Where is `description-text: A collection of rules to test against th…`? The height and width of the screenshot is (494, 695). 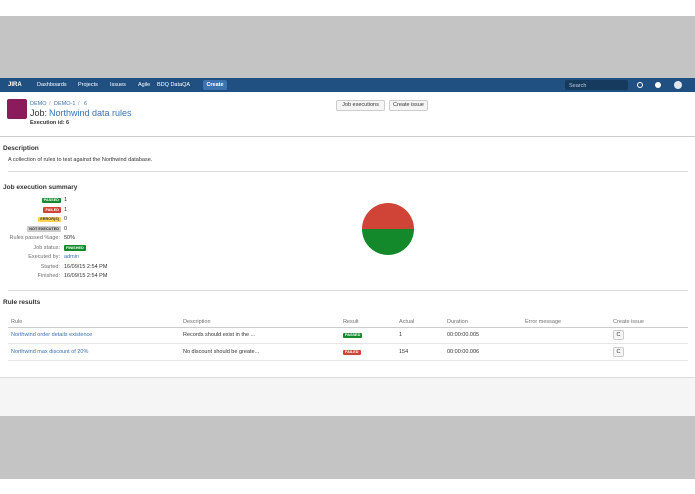
description-text: A collection of rules to test against th… is located at coordinates (80, 160).